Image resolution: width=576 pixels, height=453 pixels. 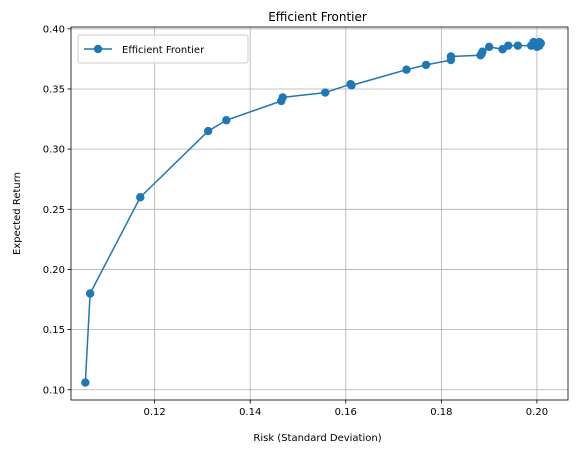 I want to click on x-axis-title: Risk (Standard Deviation), so click(x=317, y=438).